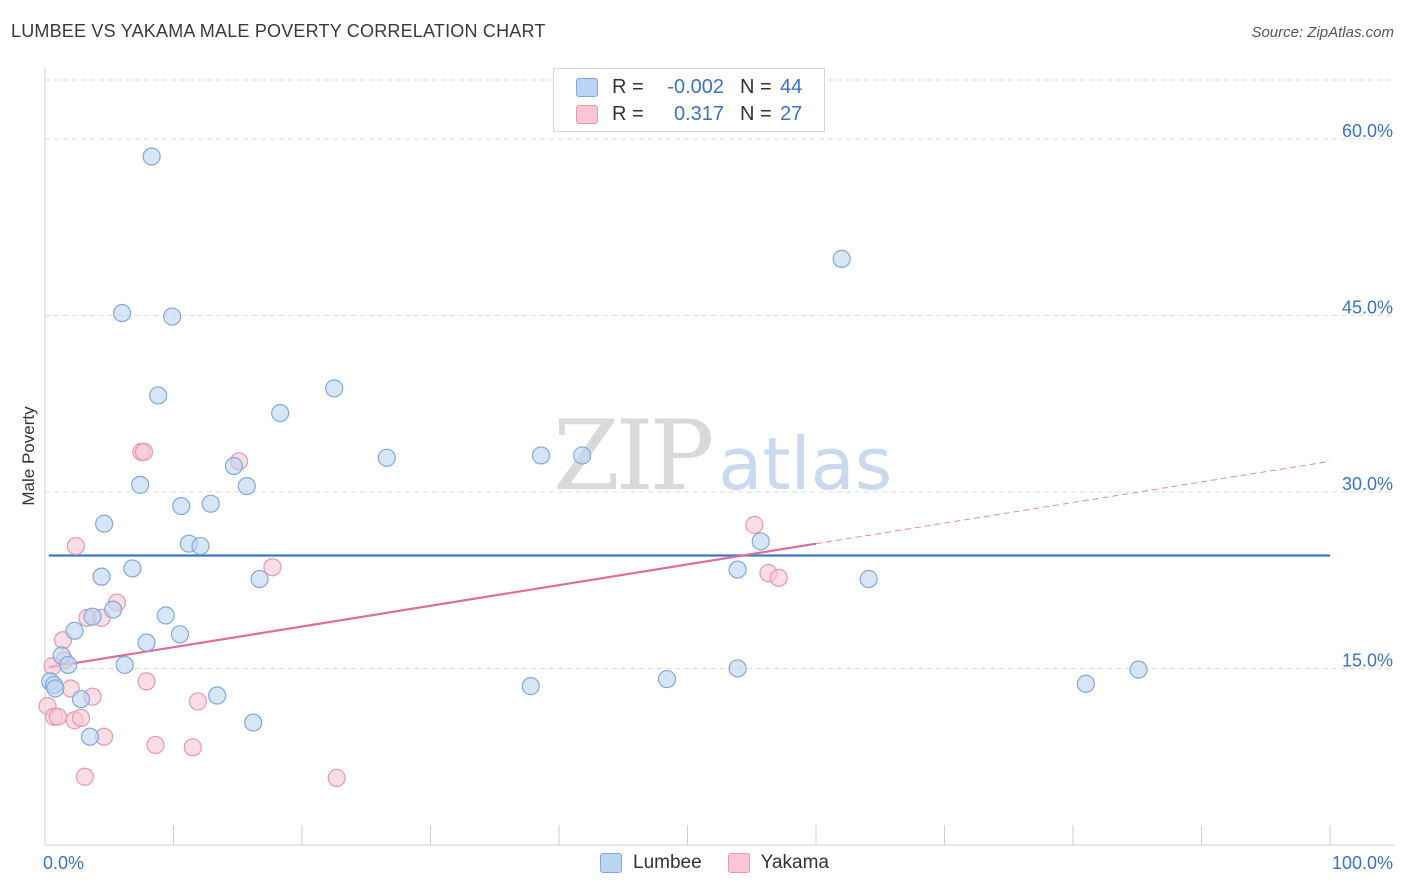  I want to click on r-value: 0.317, so click(698, 113).